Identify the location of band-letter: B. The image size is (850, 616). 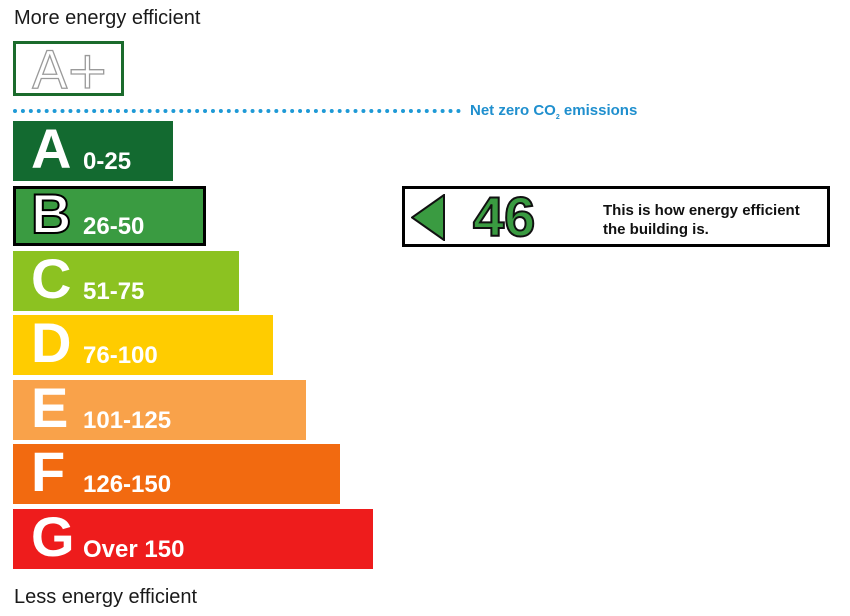
(51, 214).